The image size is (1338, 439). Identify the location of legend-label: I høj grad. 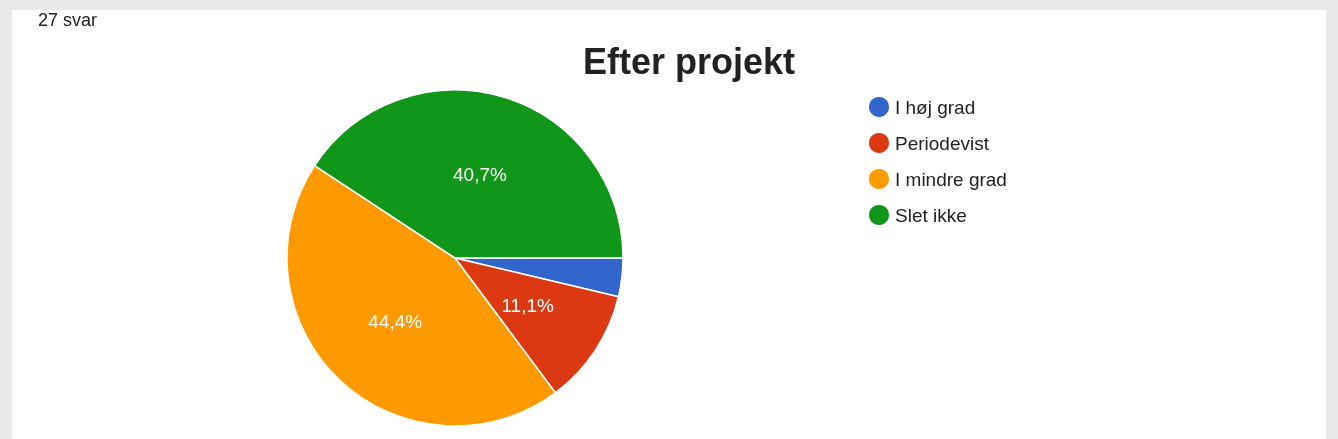
(935, 107).